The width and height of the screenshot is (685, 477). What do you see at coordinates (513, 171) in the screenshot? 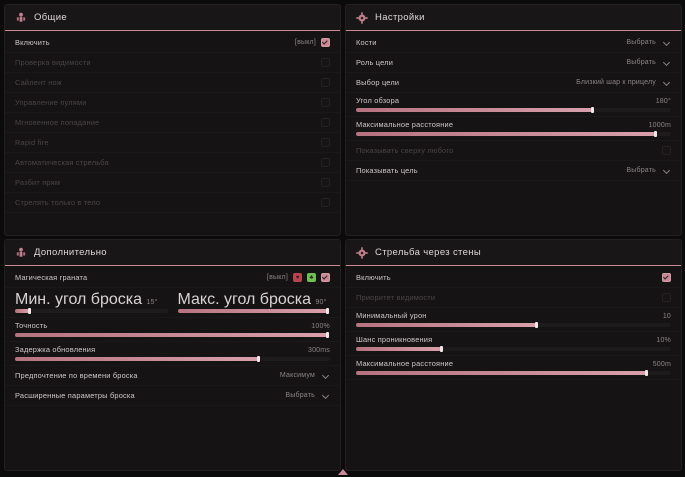
I see `row-show-target: Показывать цель Выбрать` at bounding box center [513, 171].